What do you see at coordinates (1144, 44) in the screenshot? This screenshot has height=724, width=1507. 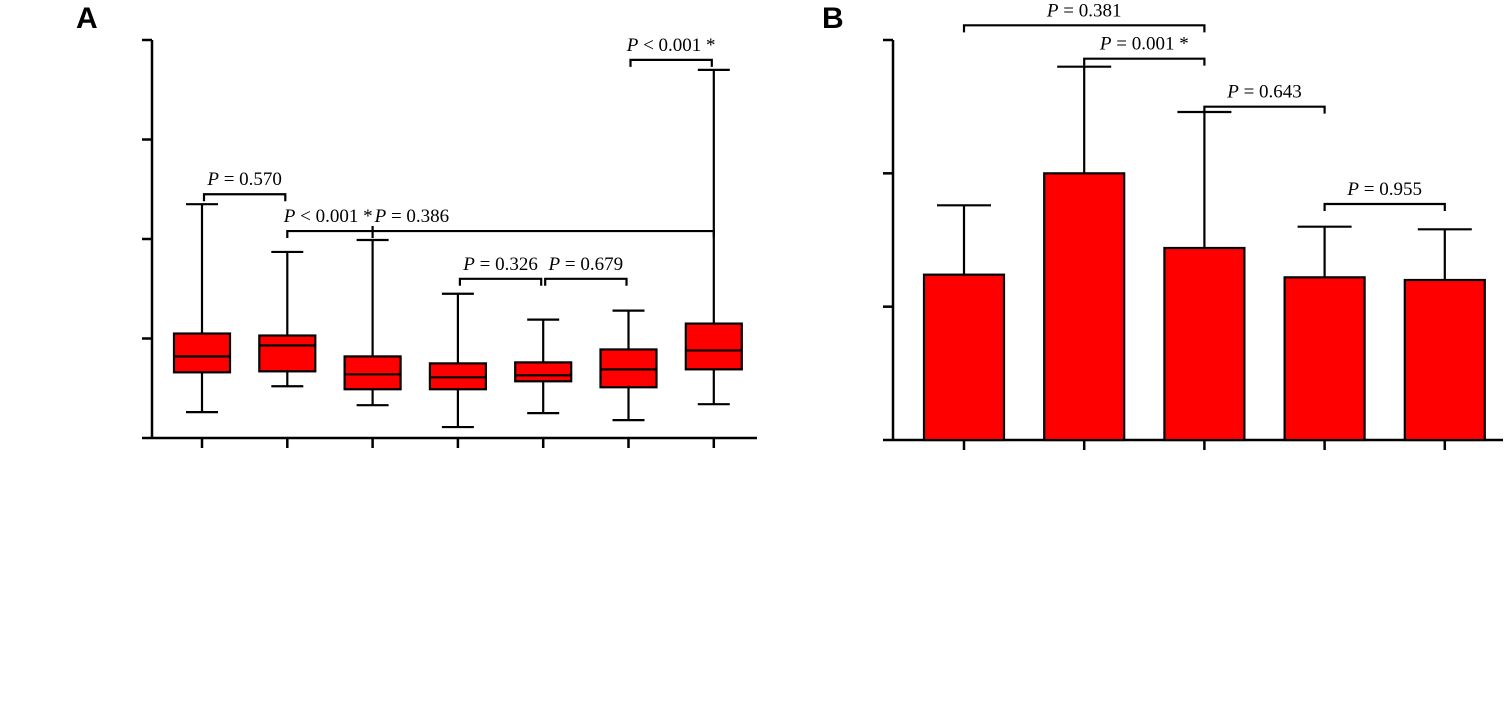 I see `p-value-label: P = 0.001 *` at bounding box center [1144, 44].